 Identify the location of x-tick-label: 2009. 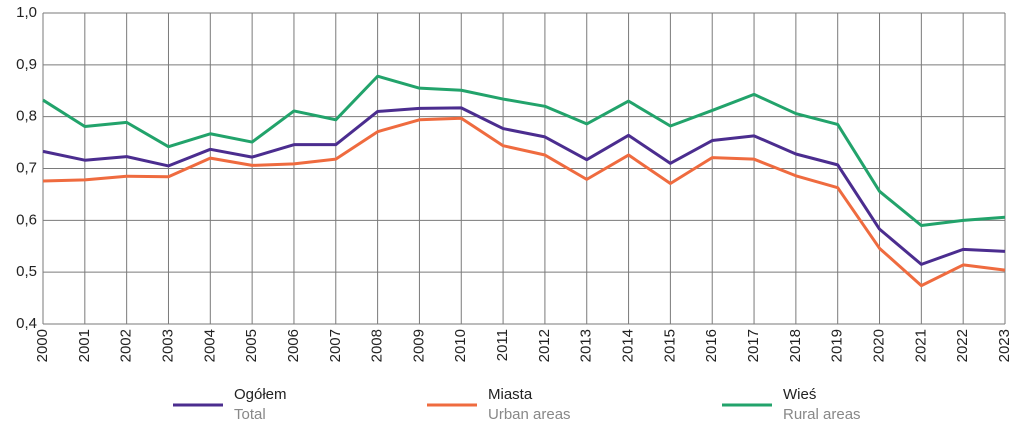
(418, 345).